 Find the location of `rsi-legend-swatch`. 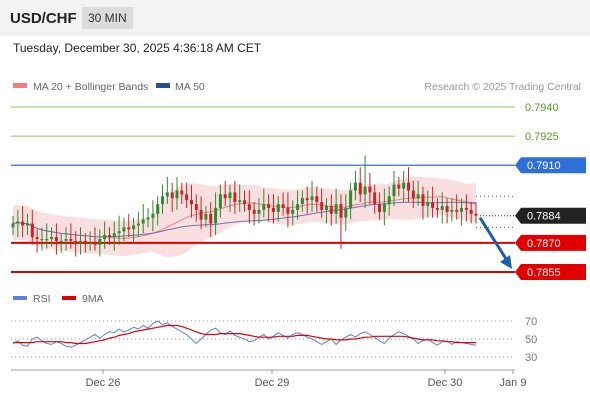

rsi-legend-swatch is located at coordinates (20, 298).